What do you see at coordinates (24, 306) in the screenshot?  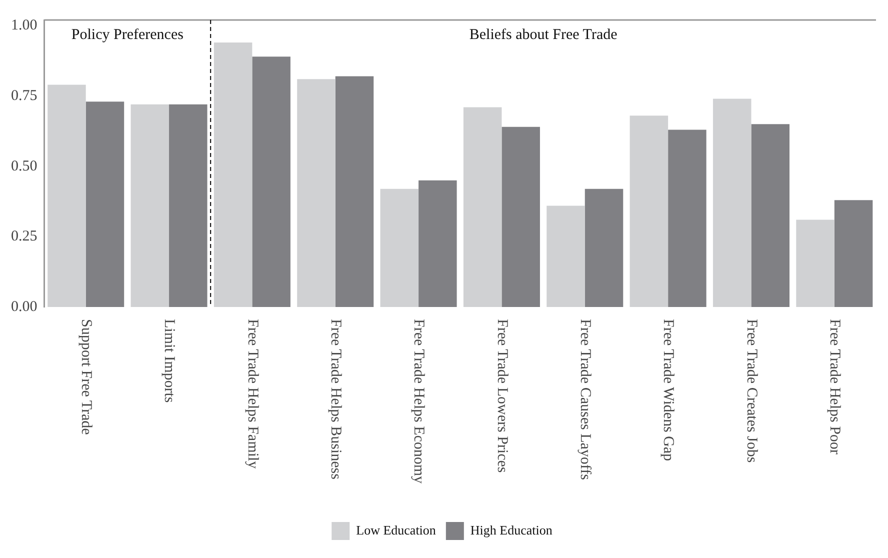 I see `y-tick-label: 0.00` at bounding box center [24, 306].